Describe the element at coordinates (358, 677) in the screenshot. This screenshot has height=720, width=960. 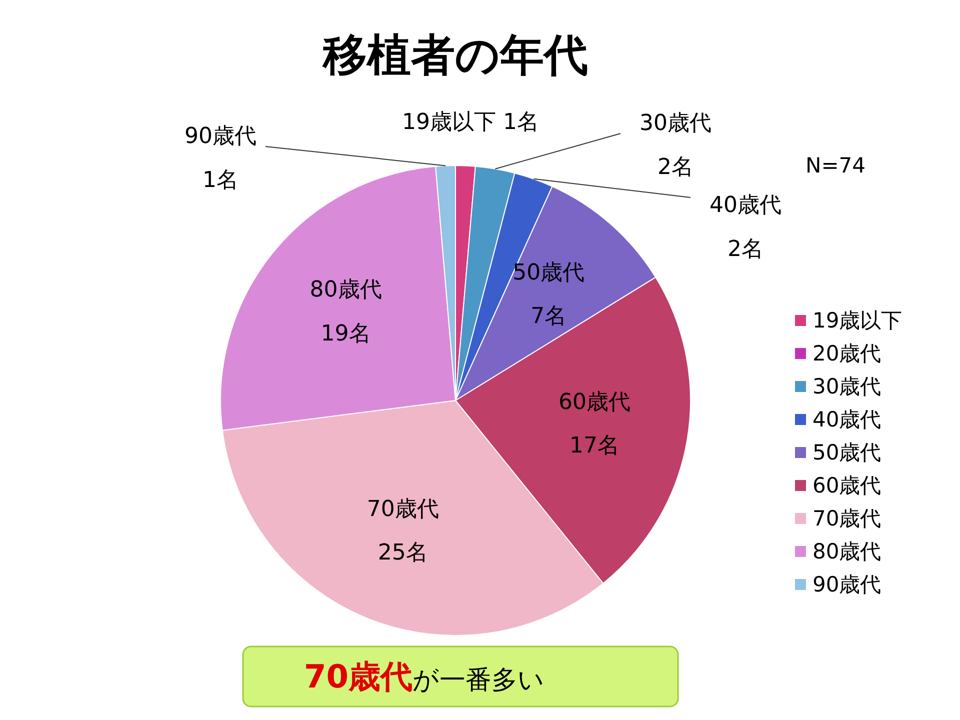
I see `text: 70歳代` at that location.